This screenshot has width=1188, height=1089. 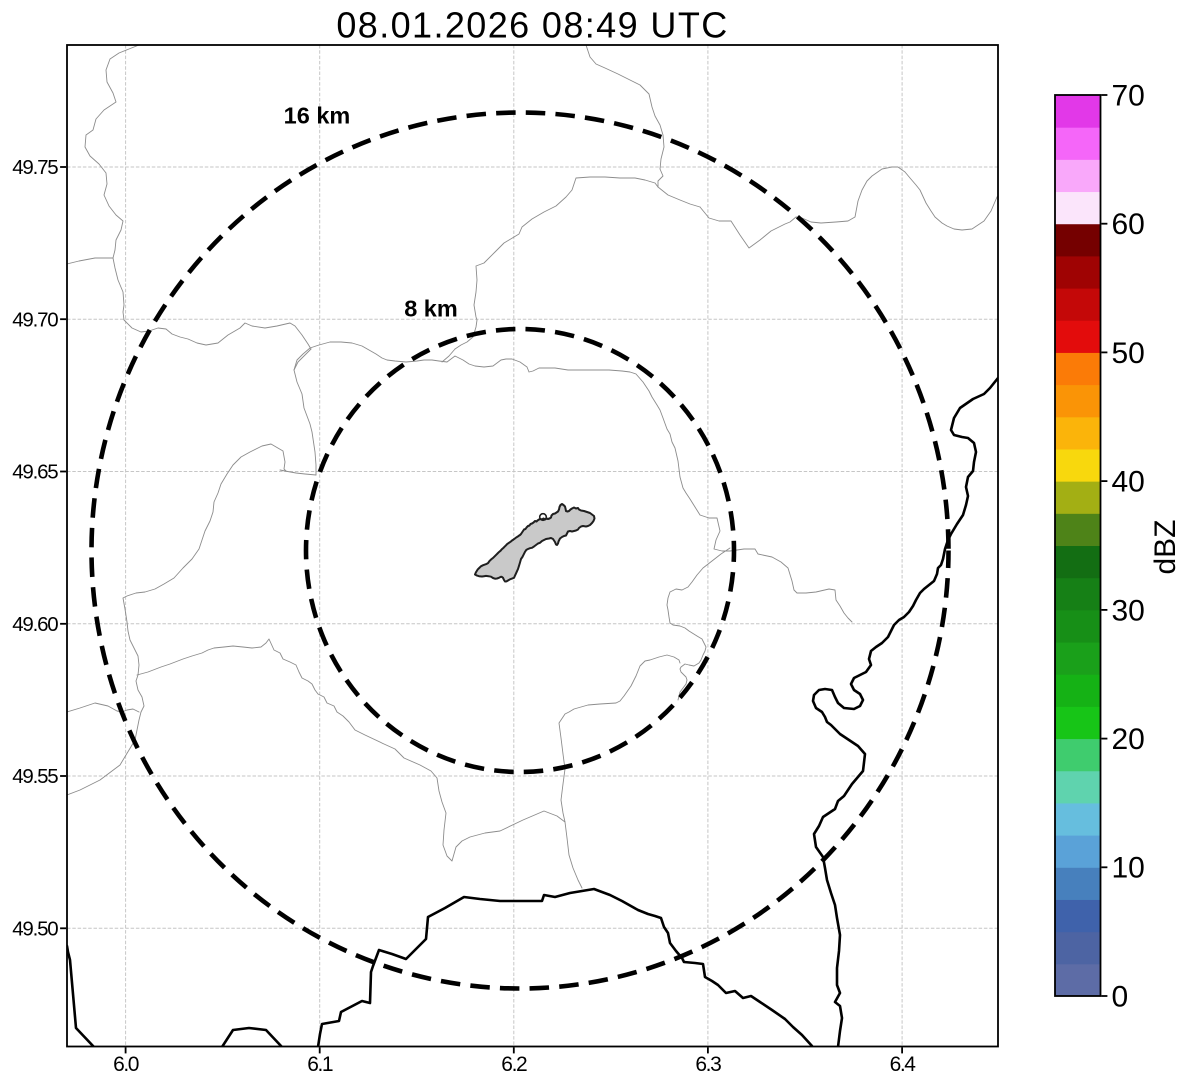 I want to click on svg-text: 49.70, so click(x=35, y=319).